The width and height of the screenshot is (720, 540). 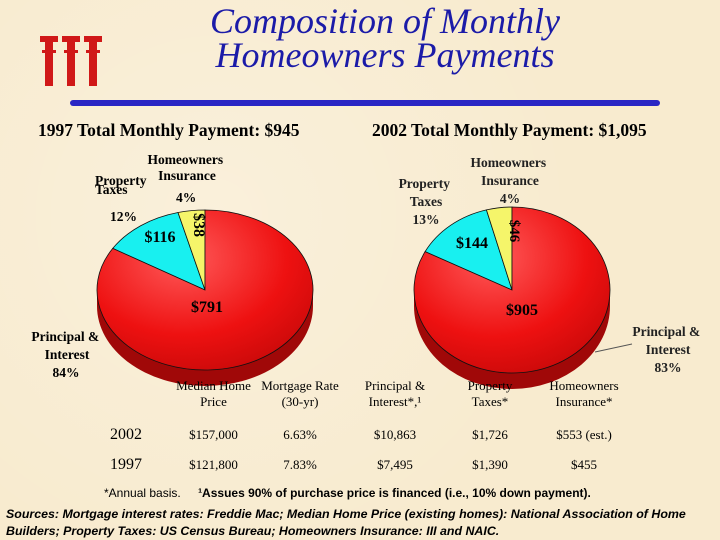 What do you see at coordinates (186, 197) in the screenshot?
I see `label-1997-insurance-pct: 4%` at bounding box center [186, 197].